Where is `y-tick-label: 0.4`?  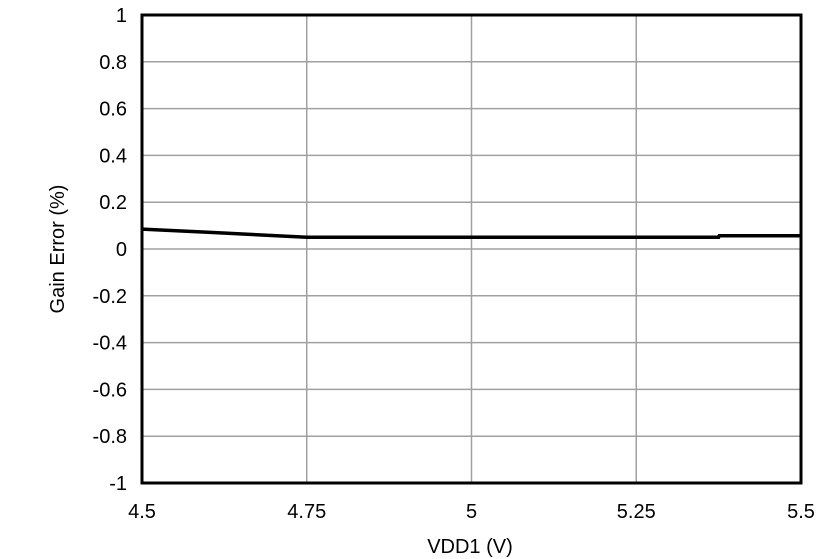 y-tick-label: 0.4 is located at coordinates (113, 156).